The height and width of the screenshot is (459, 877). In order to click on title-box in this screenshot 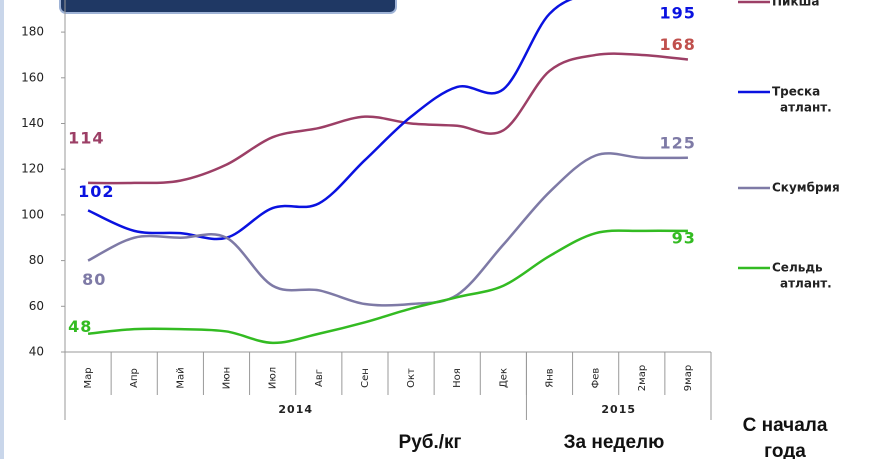, I will do `click(228, 7)`.